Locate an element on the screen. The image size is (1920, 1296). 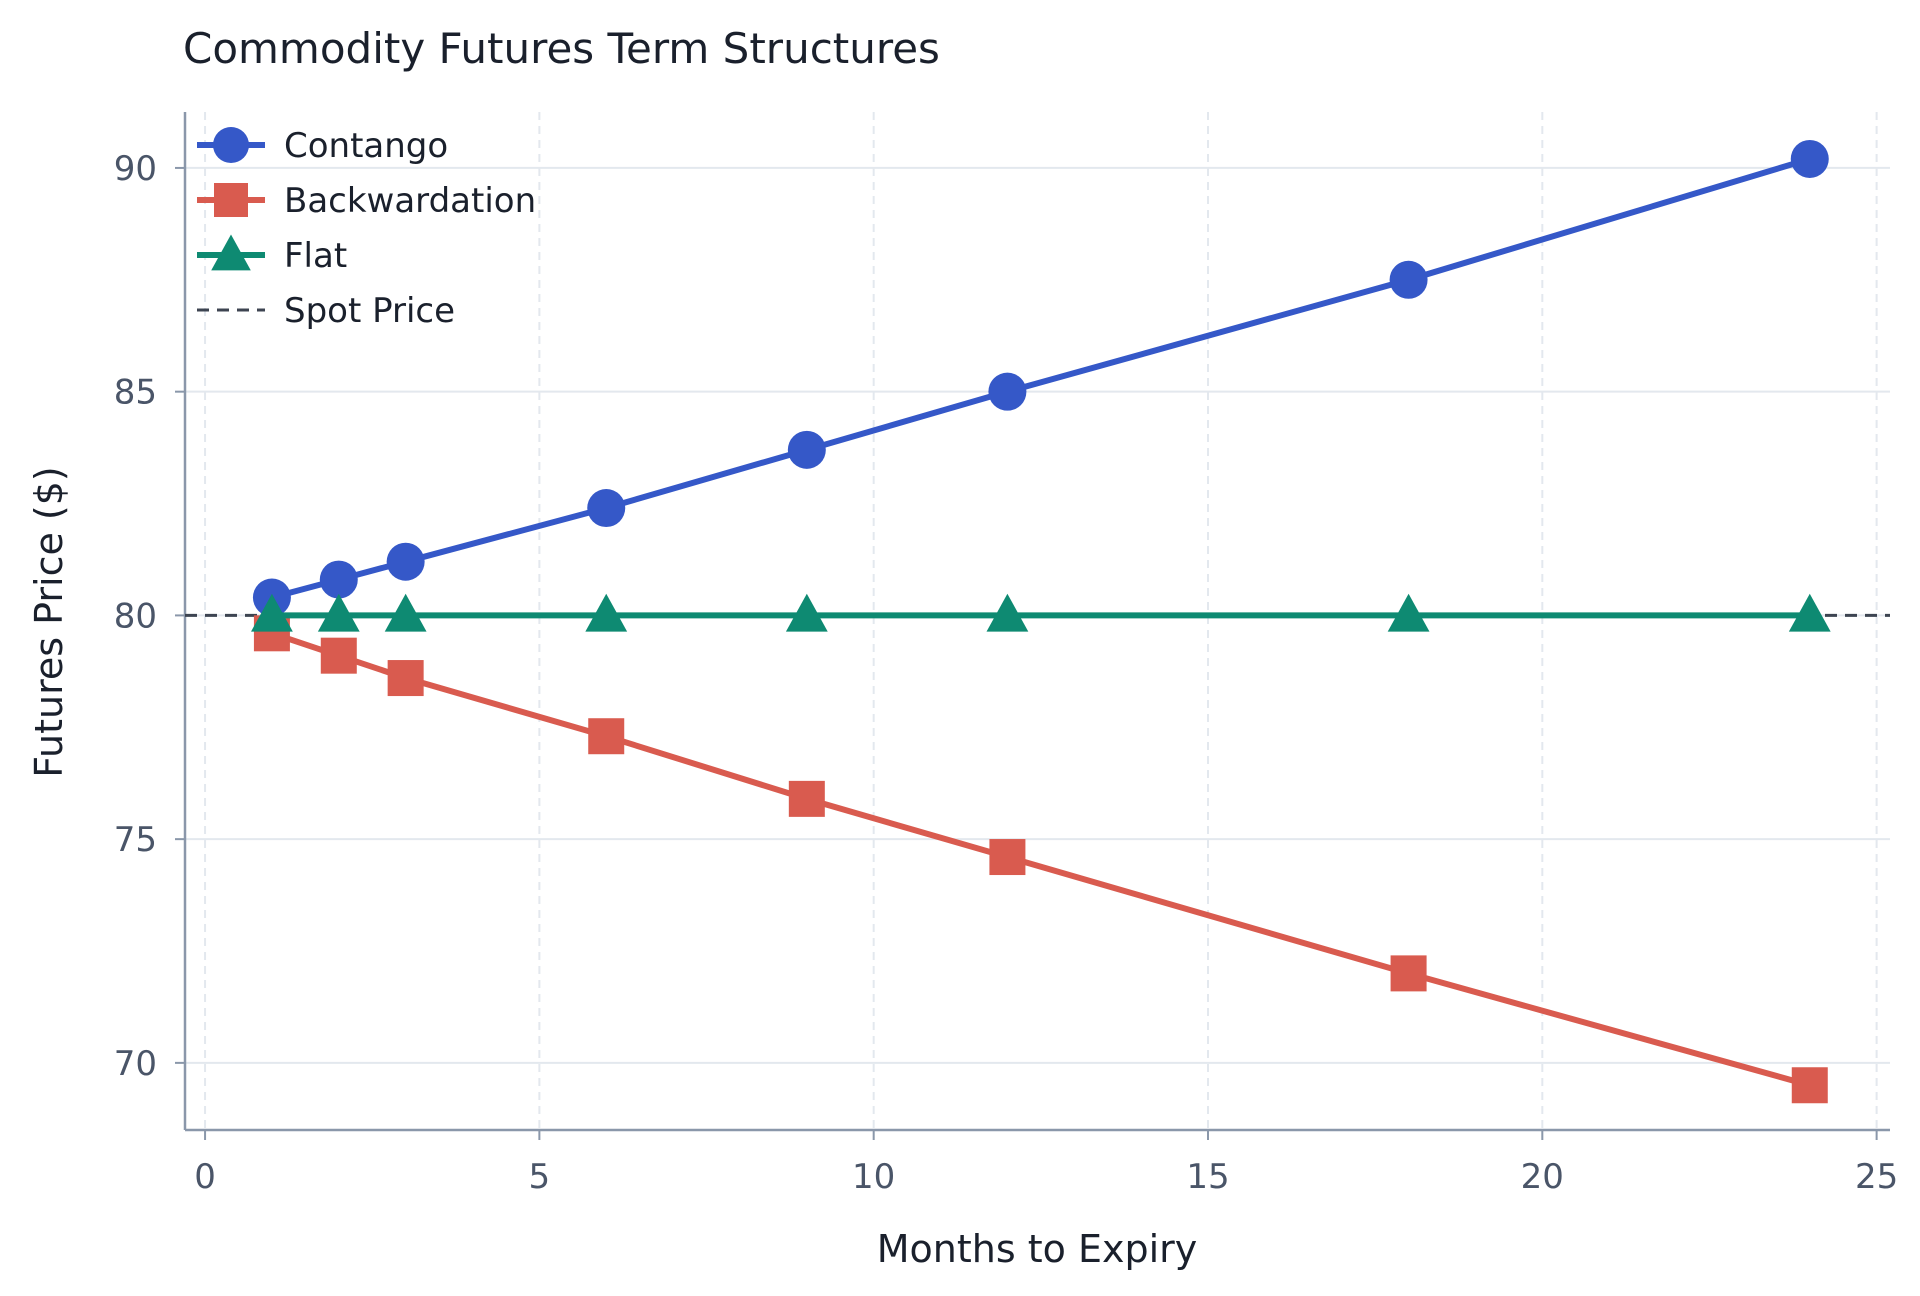
legend-item-contango: Contango is located at coordinates (322, 146).